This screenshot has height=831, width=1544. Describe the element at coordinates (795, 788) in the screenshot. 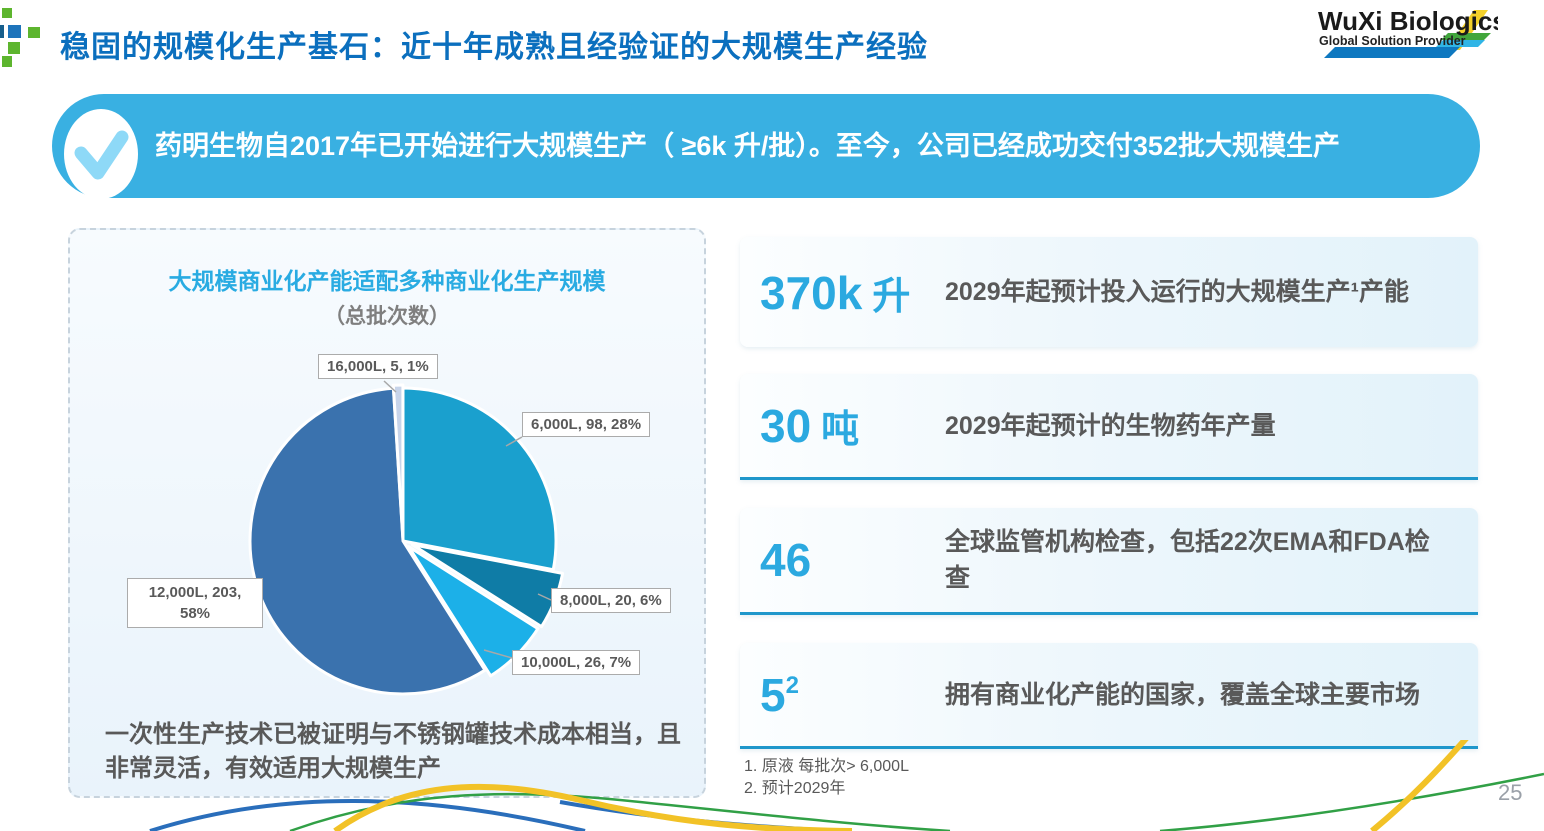

I see `footnote-2: 2. 预计2029年` at that location.